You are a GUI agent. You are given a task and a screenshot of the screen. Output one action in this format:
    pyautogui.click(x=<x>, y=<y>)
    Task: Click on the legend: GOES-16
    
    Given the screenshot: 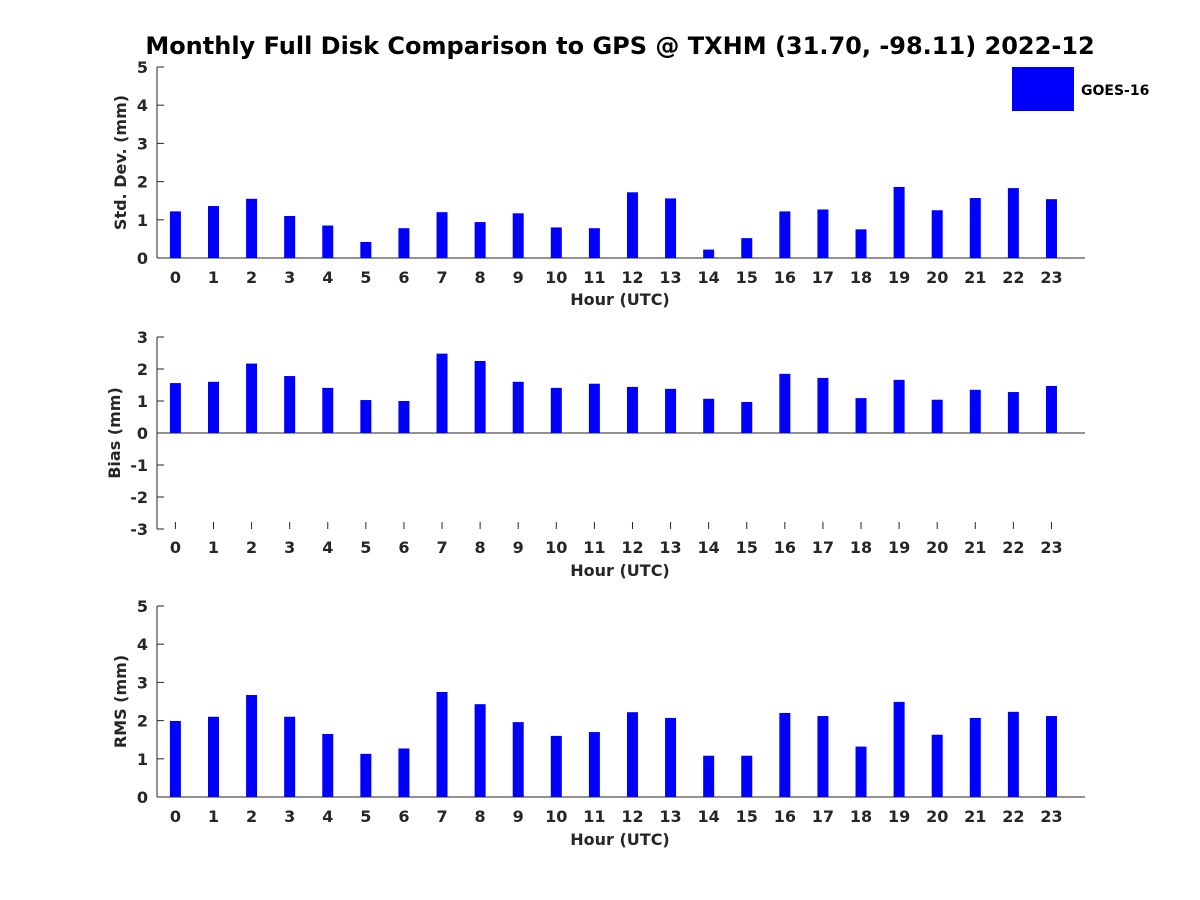 What is the action you would take?
    pyautogui.click(x=1080, y=89)
    